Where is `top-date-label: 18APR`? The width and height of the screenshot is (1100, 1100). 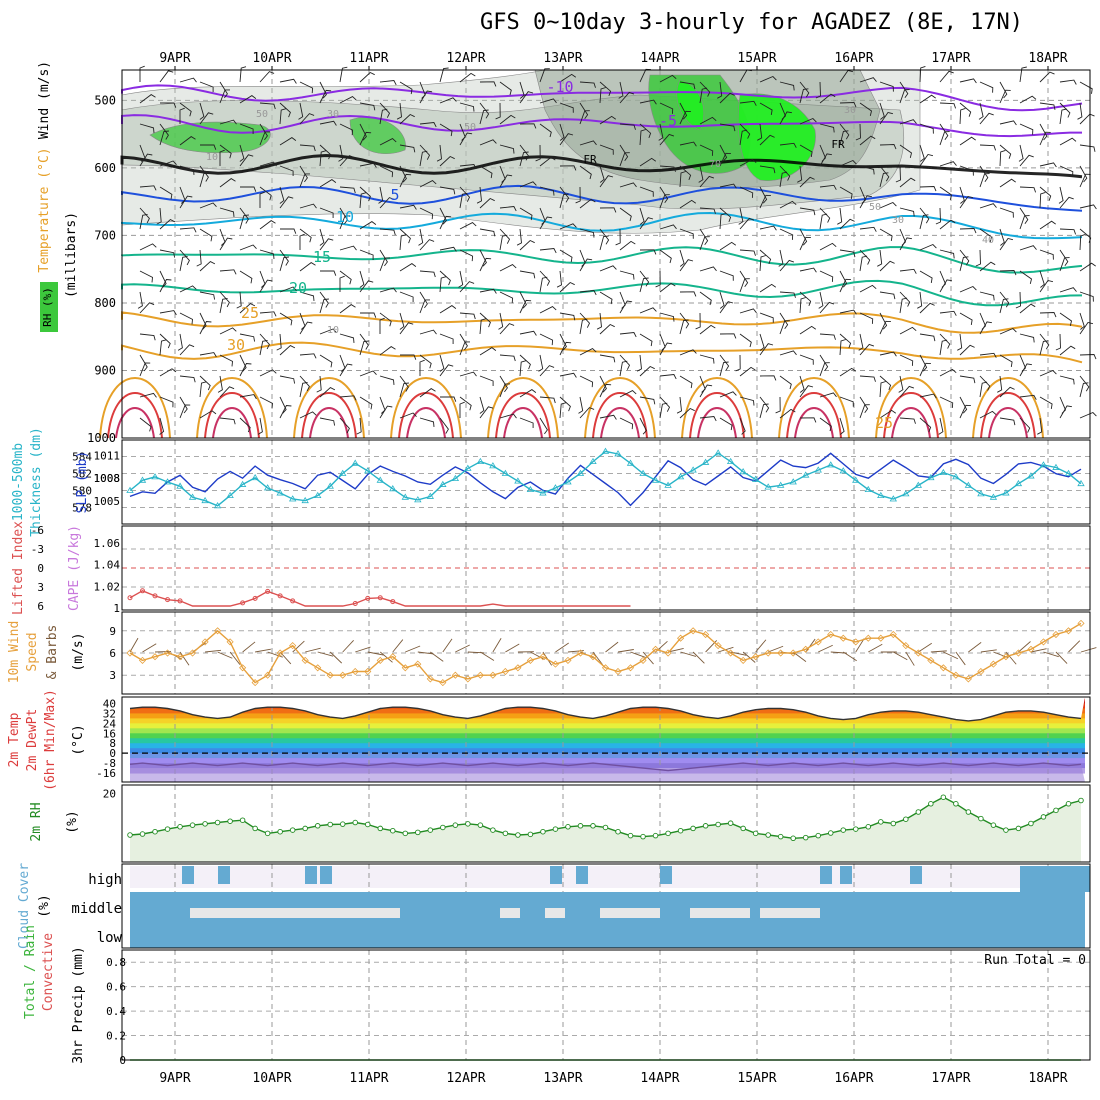
top-date-label: 18APR is located at coordinates (1047, 58).